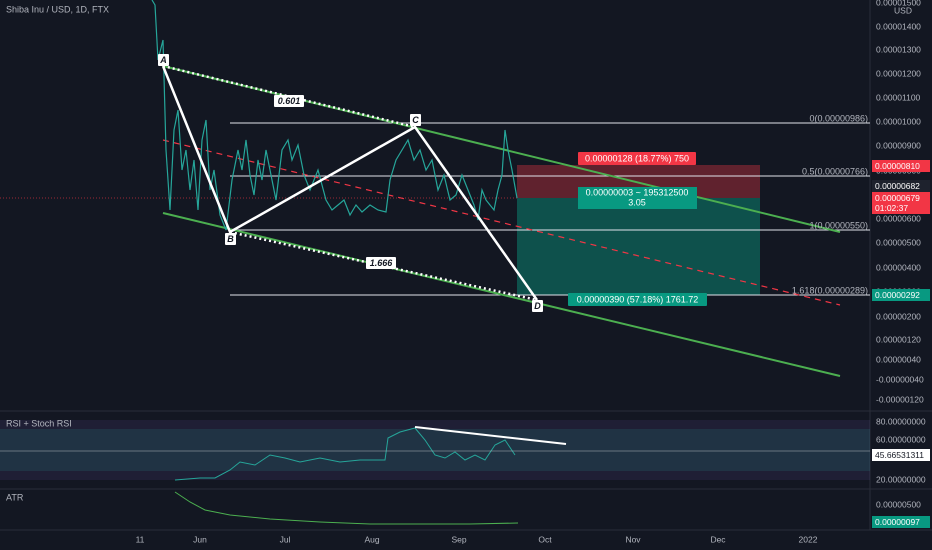 The image size is (932, 550). I want to click on rsi-band-inner, so click(435, 450).